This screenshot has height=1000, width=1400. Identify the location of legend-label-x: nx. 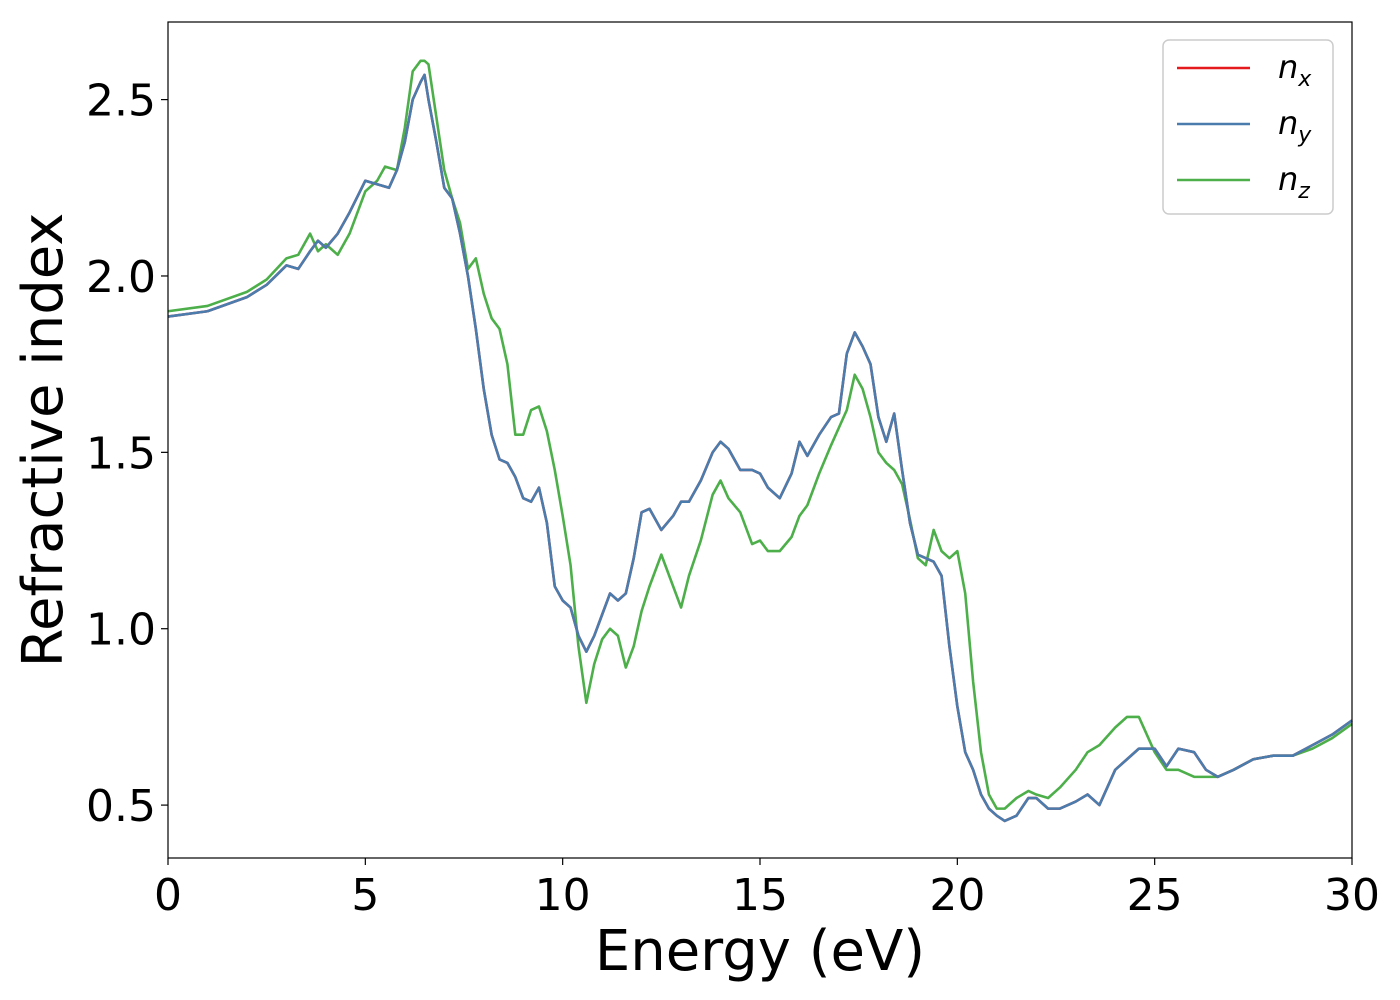
(1295, 70).